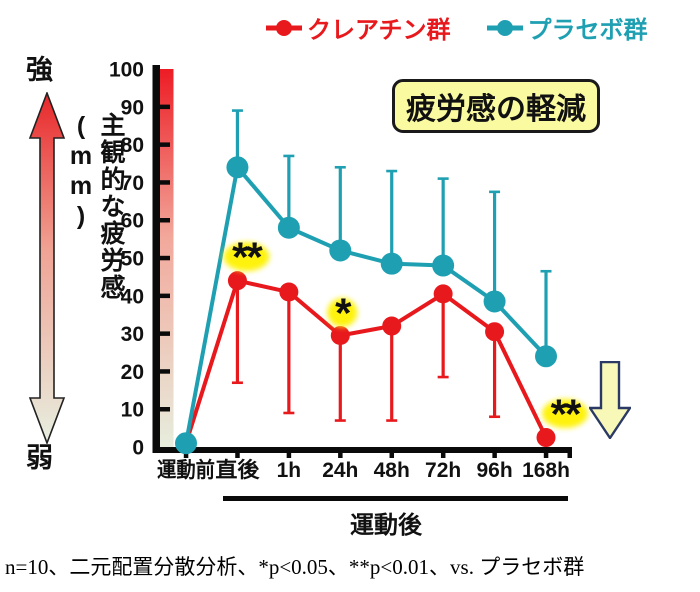 The width and height of the screenshot is (700, 592). Describe the element at coordinates (443, 470) in the screenshot. I see `x-tick-label: 72h` at that location.